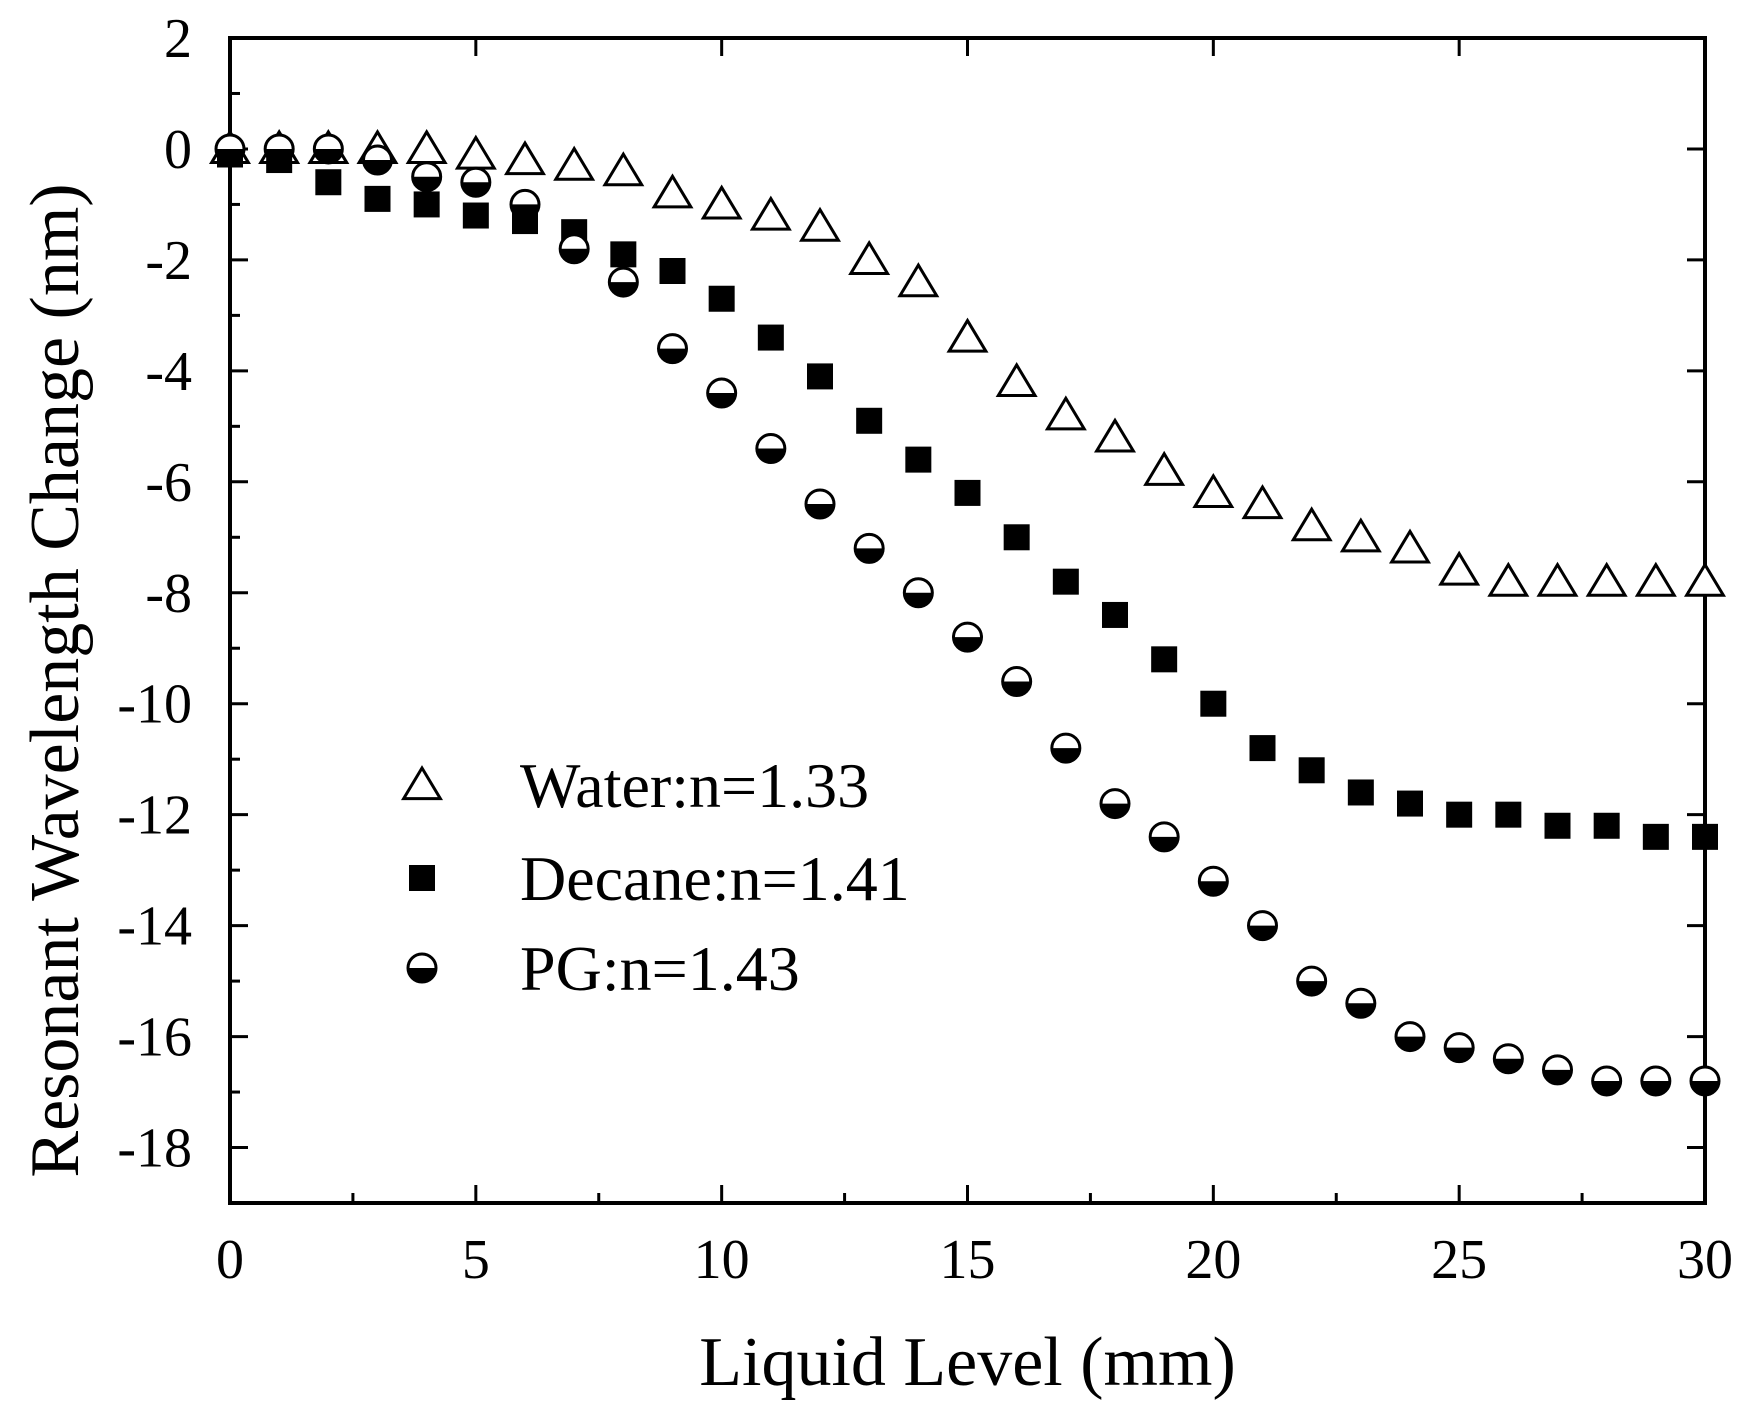 The height and width of the screenshot is (1405, 1749). Describe the element at coordinates (694, 785) in the screenshot. I see `legend-label: Water:n=1.33` at that location.